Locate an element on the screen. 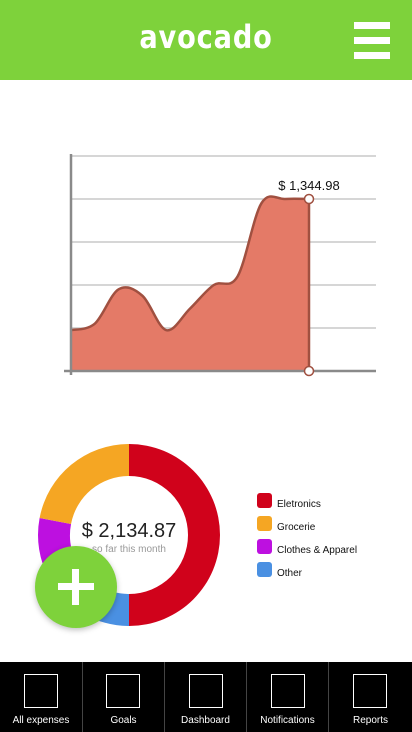 The width and height of the screenshot is (412, 732). tab-dashboard: Dashboard is located at coordinates (206, 697).